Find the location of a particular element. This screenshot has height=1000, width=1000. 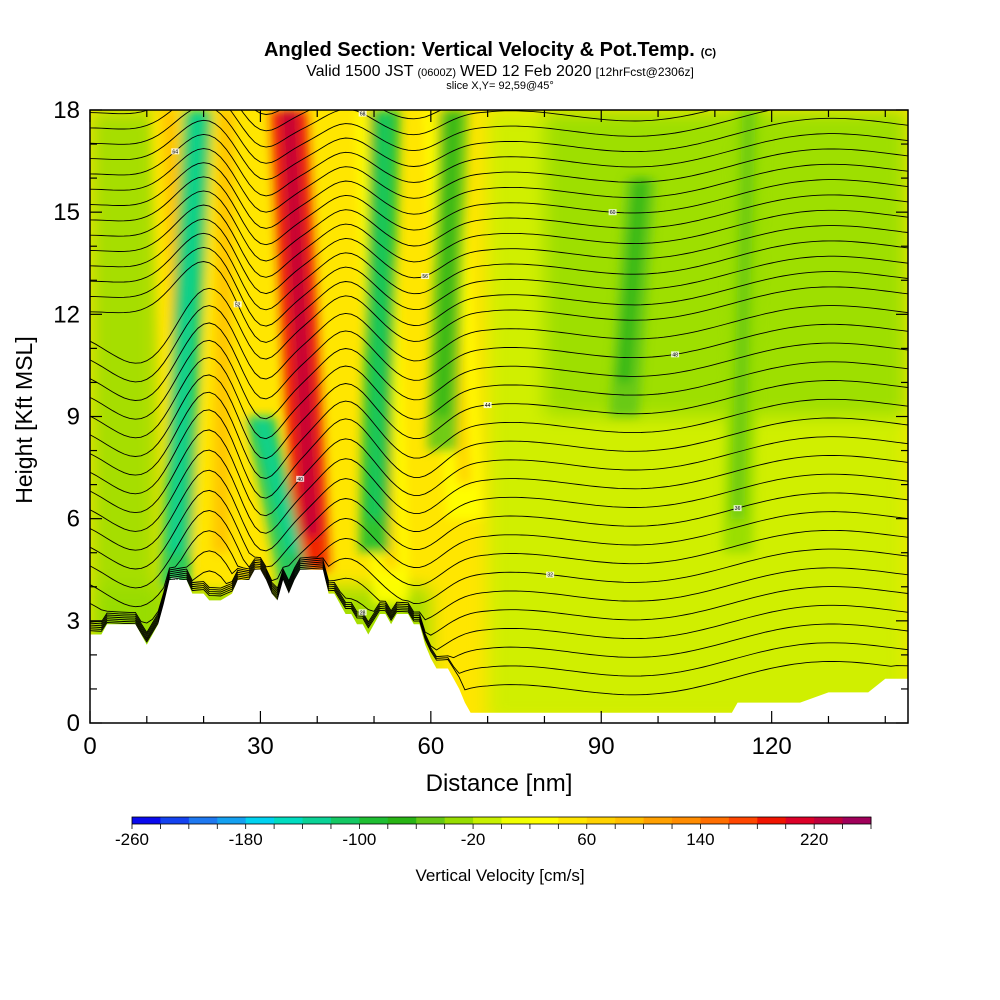

isentrope-label: 64 is located at coordinates (175, 152).